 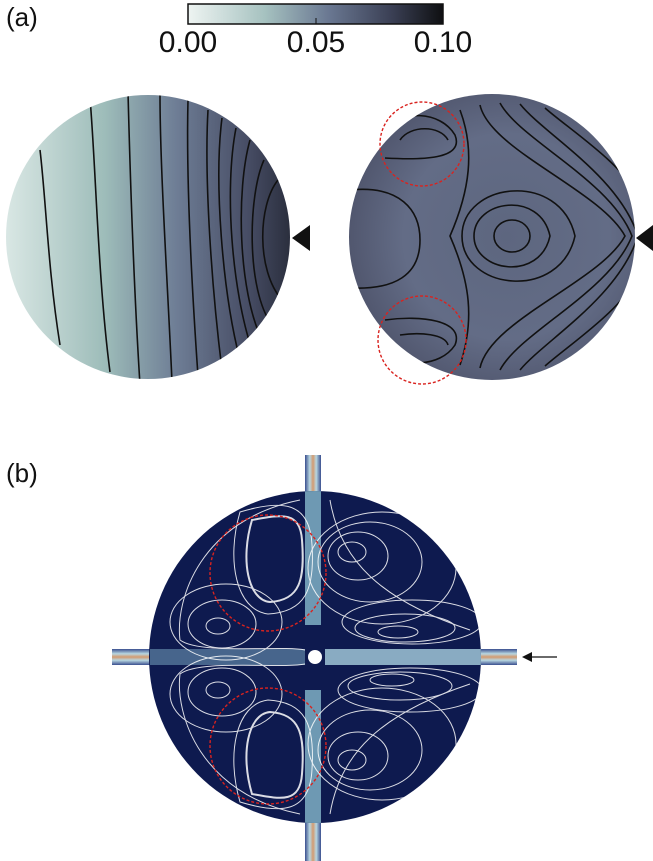 What do you see at coordinates (315, 14) in the screenshot?
I see `colorbar` at bounding box center [315, 14].